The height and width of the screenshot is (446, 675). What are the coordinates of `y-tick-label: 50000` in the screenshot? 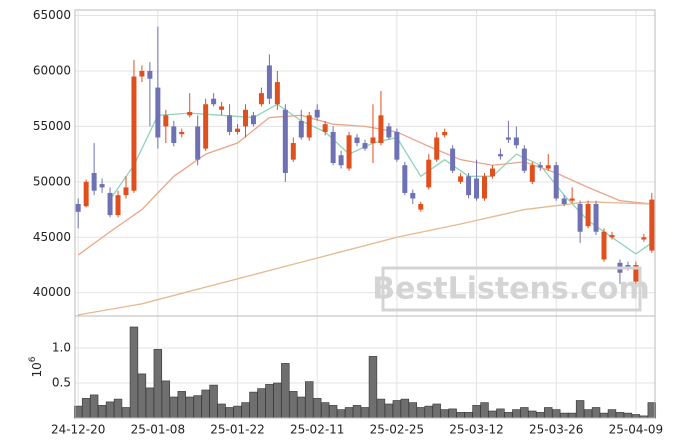 It's located at (52, 181).